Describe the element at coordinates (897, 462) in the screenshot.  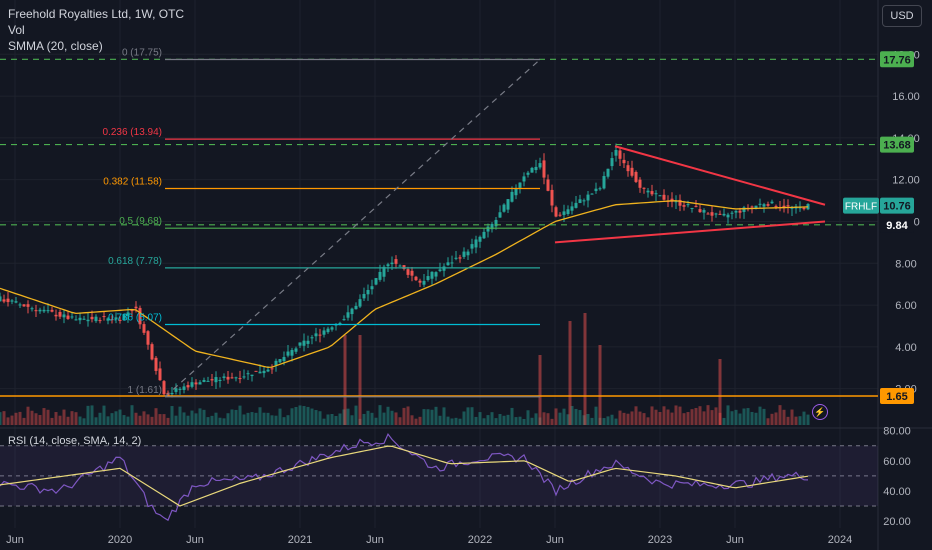
I see `rsi-axis-tick: 60.00` at that location.